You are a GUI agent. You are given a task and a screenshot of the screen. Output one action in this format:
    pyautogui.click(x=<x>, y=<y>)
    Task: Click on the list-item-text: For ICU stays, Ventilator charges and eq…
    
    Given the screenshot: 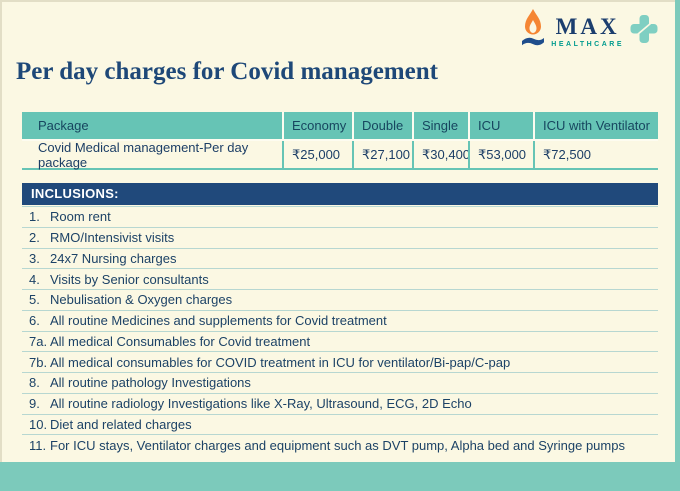 What is the action you would take?
    pyautogui.click(x=337, y=445)
    